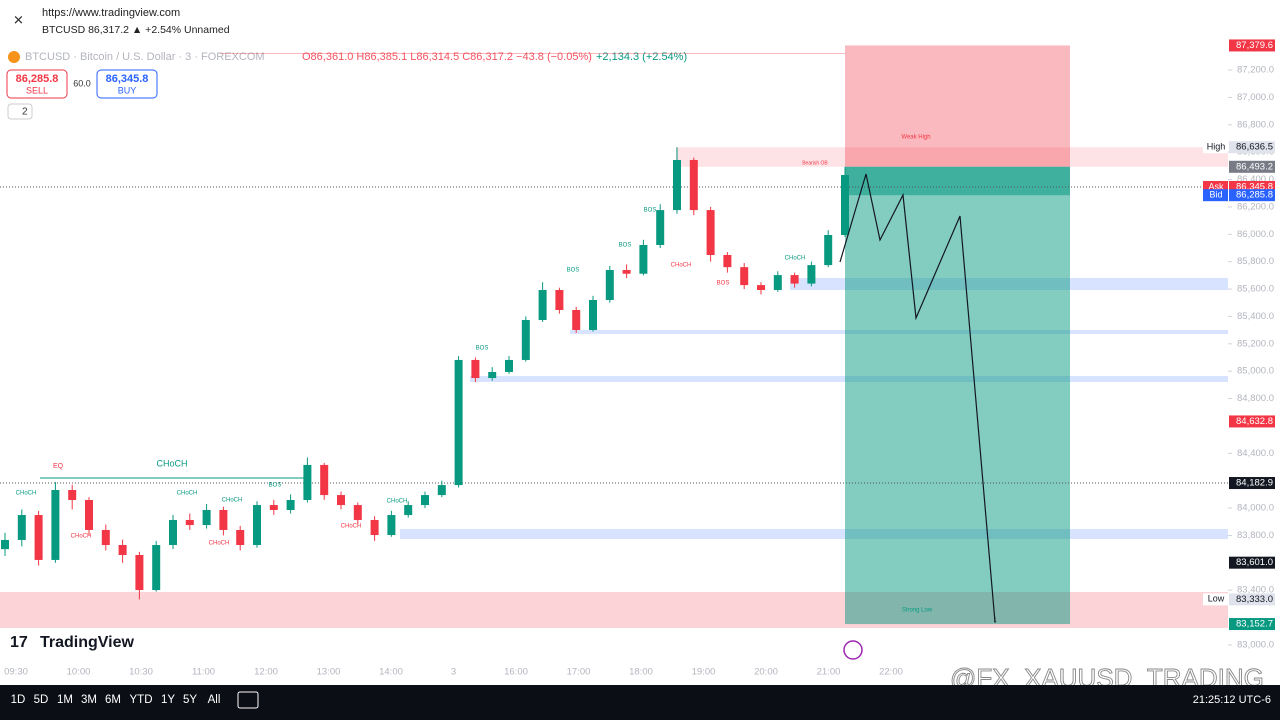  Describe the element at coordinates (65, 700) in the screenshot. I see `range-button: 1M` at that location.